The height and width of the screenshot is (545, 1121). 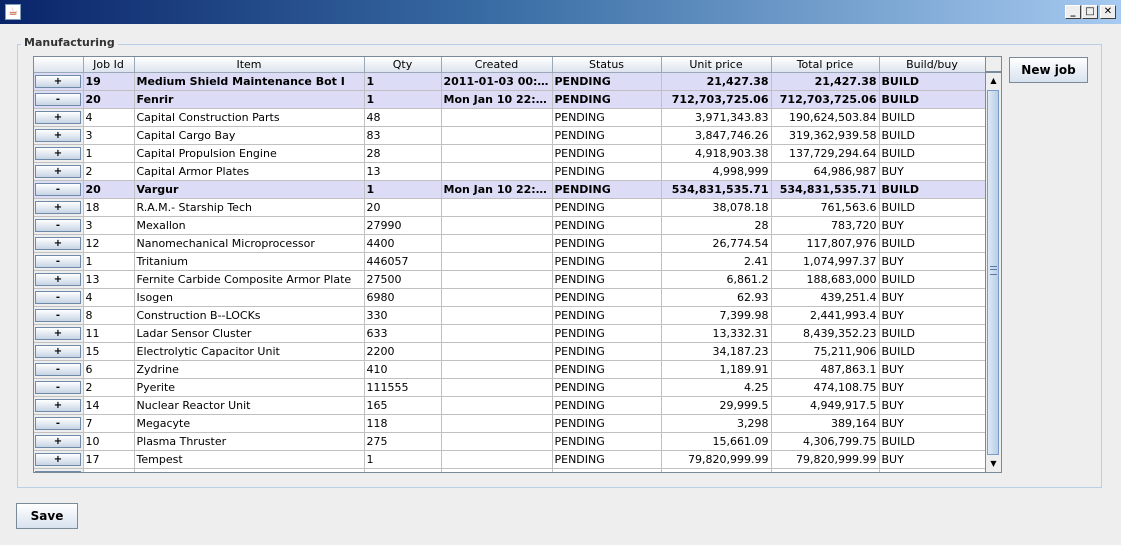 What do you see at coordinates (249, 207) in the screenshot?
I see `cell-item: R.A.M.- Starship Tech` at bounding box center [249, 207].